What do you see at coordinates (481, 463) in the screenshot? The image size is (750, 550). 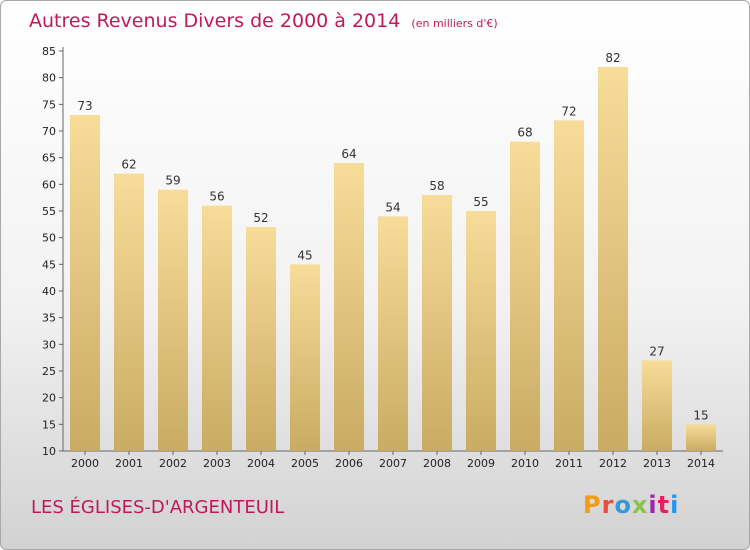 I see `x-tick-label: 2009` at bounding box center [481, 463].